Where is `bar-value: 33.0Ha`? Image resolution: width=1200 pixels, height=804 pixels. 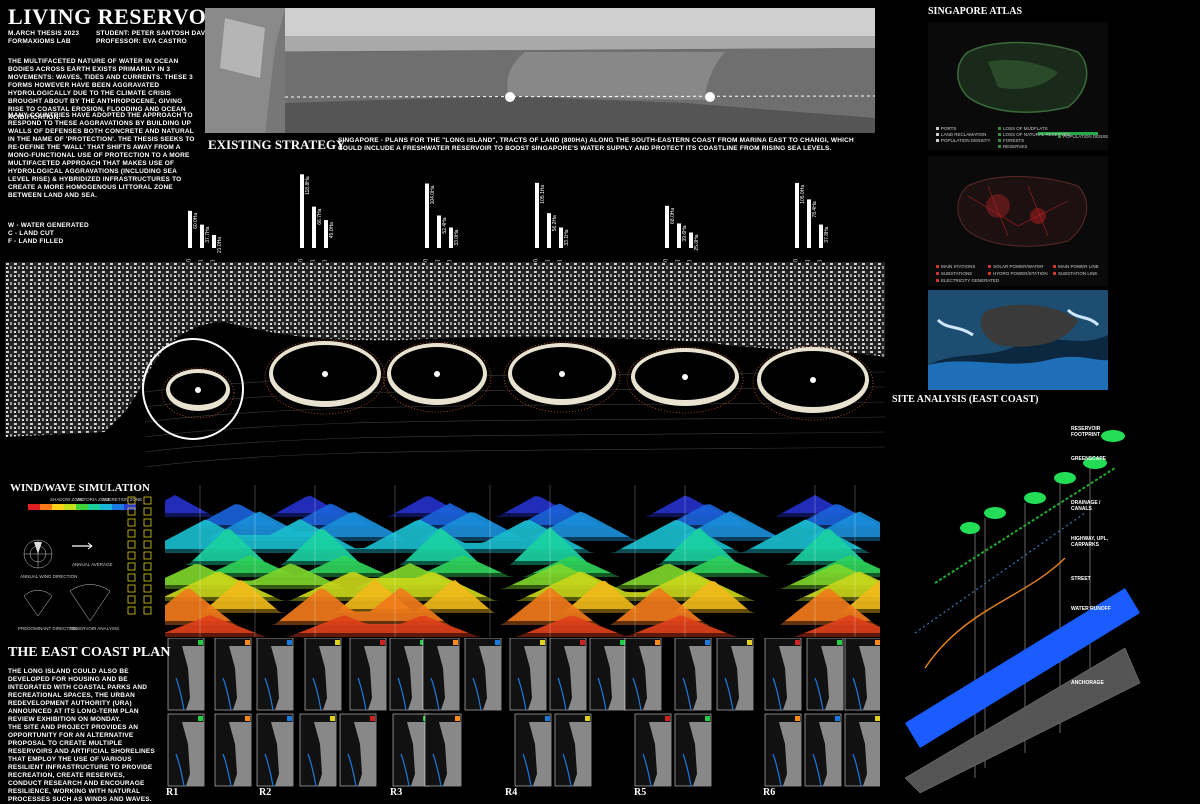
bar-value: 33.0Ha is located at coordinates (457, 237).